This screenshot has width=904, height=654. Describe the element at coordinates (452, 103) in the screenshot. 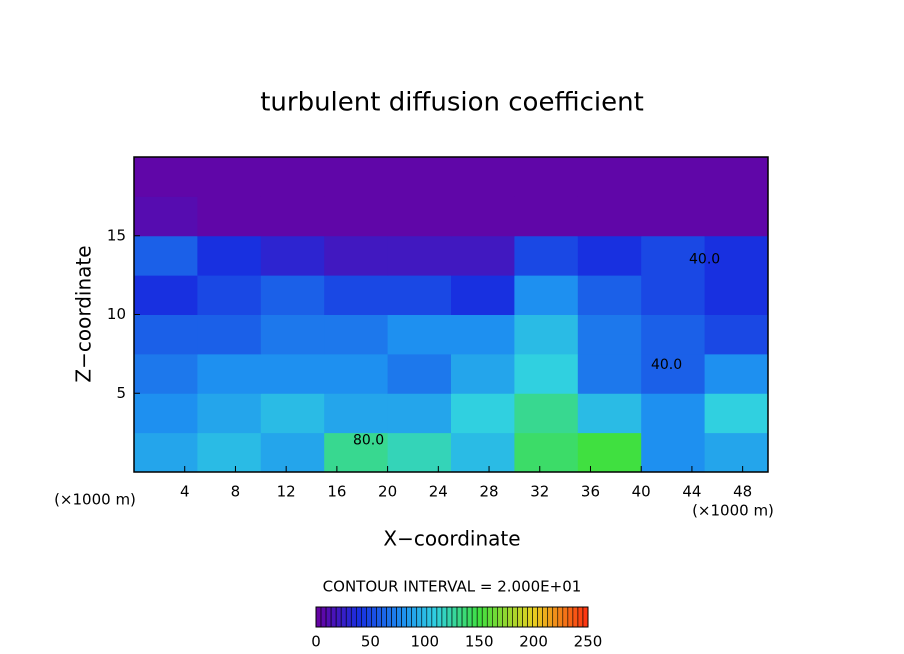

I see `chart-title: turbulent diffusion coefficient` at that location.